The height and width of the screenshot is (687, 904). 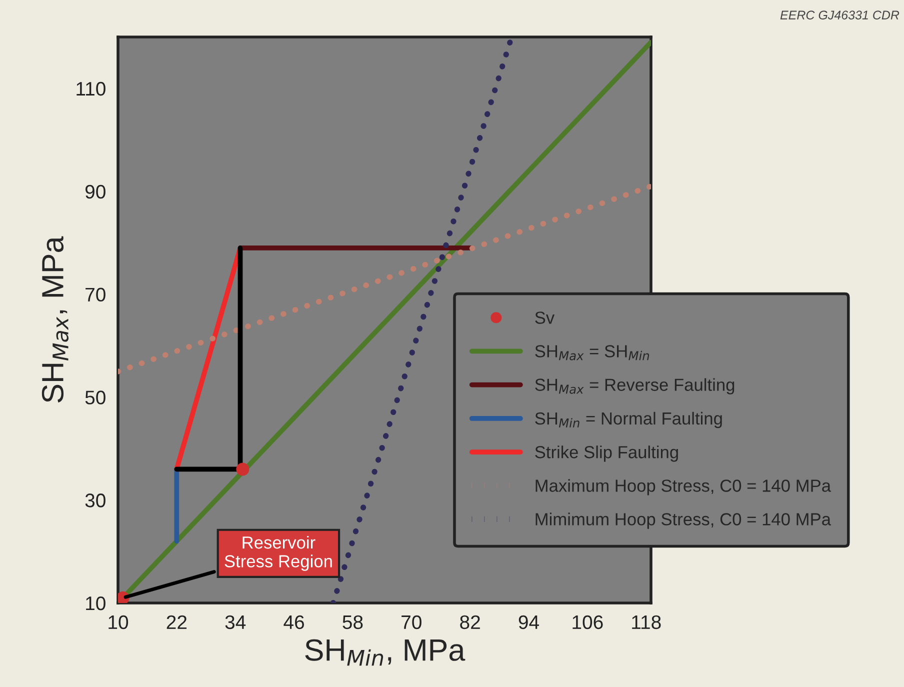 What do you see at coordinates (470, 622) in the screenshot?
I see `x-tick-label: 82` at bounding box center [470, 622].